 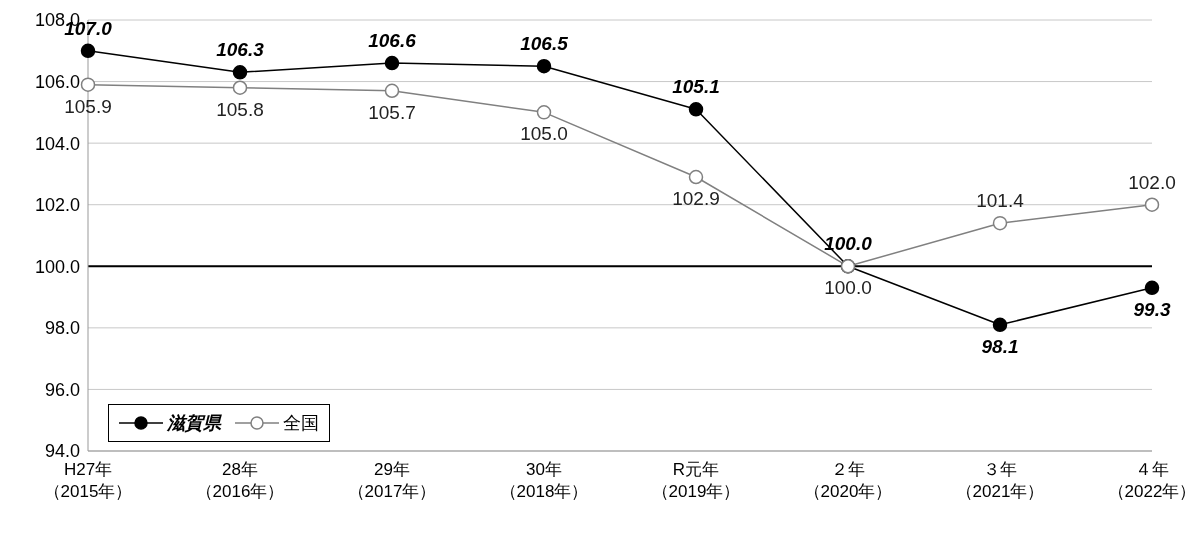 I want to click on y-tick-label: 98.0, so click(x=62, y=328).